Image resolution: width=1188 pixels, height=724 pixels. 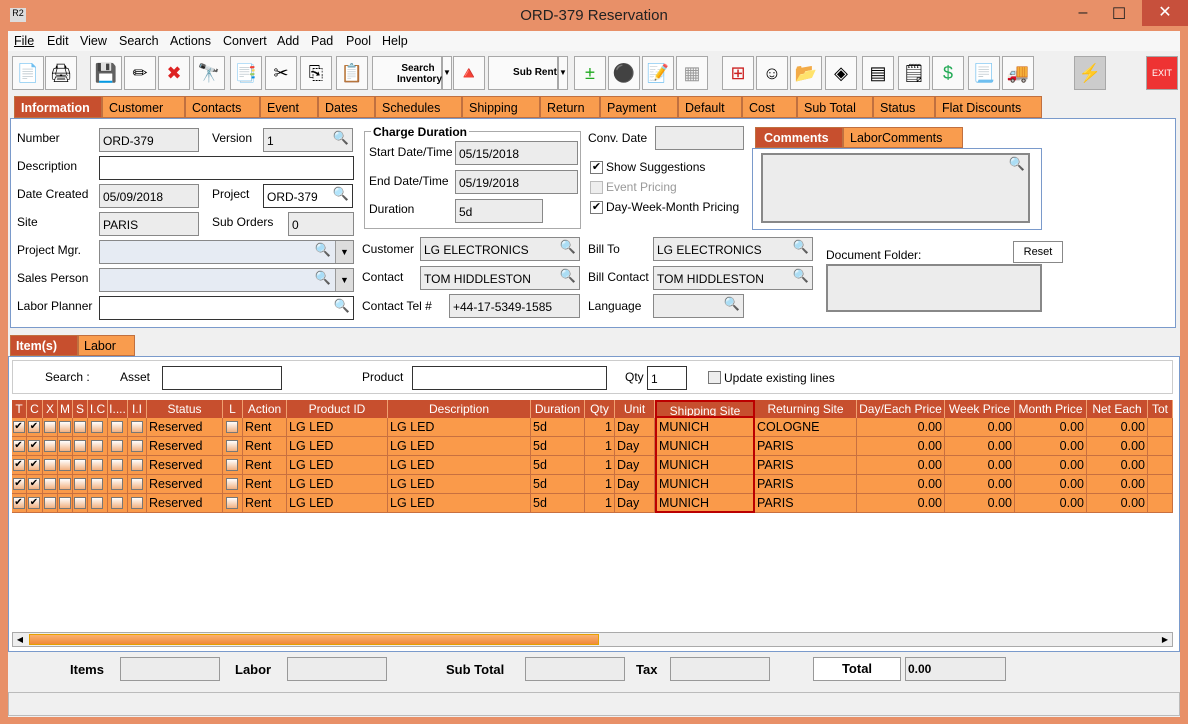 What do you see at coordinates (1117, 484) in the screenshot?
I see `net-cell: 0.00` at bounding box center [1117, 484].